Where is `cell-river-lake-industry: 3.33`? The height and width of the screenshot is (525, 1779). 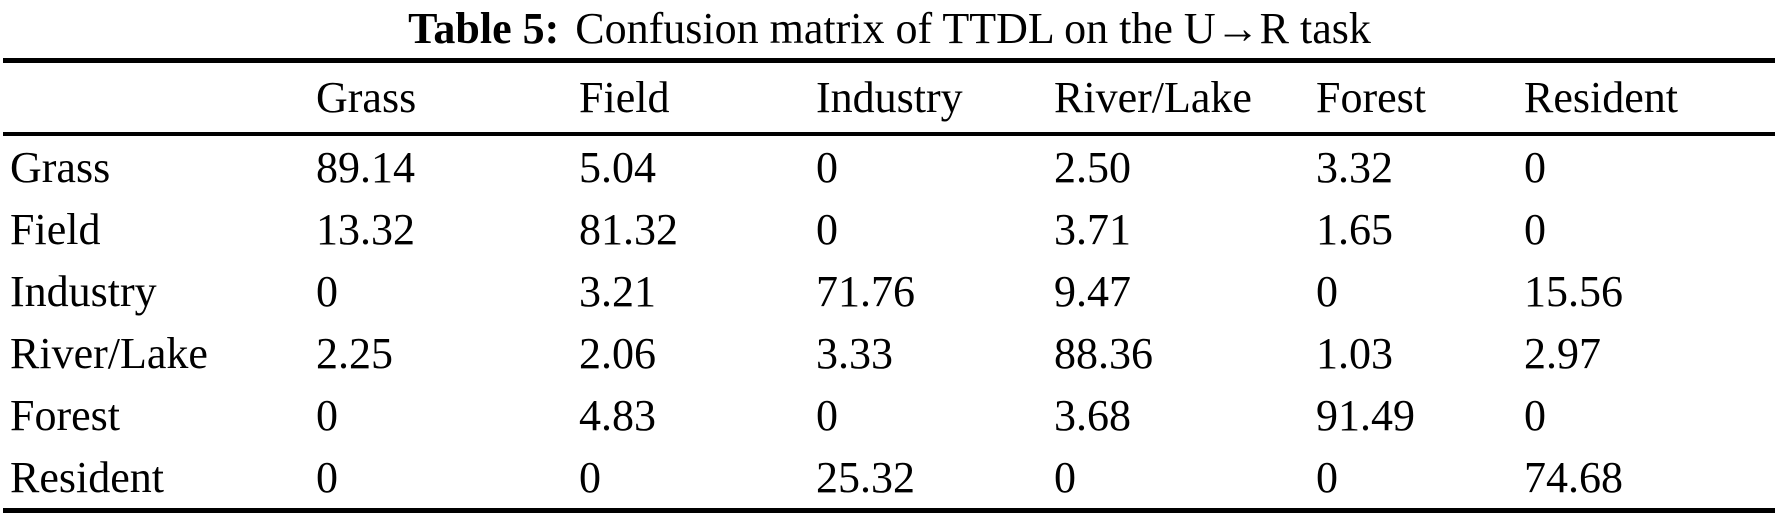
cell-river-lake-industry: 3.33 is located at coordinates (854, 353).